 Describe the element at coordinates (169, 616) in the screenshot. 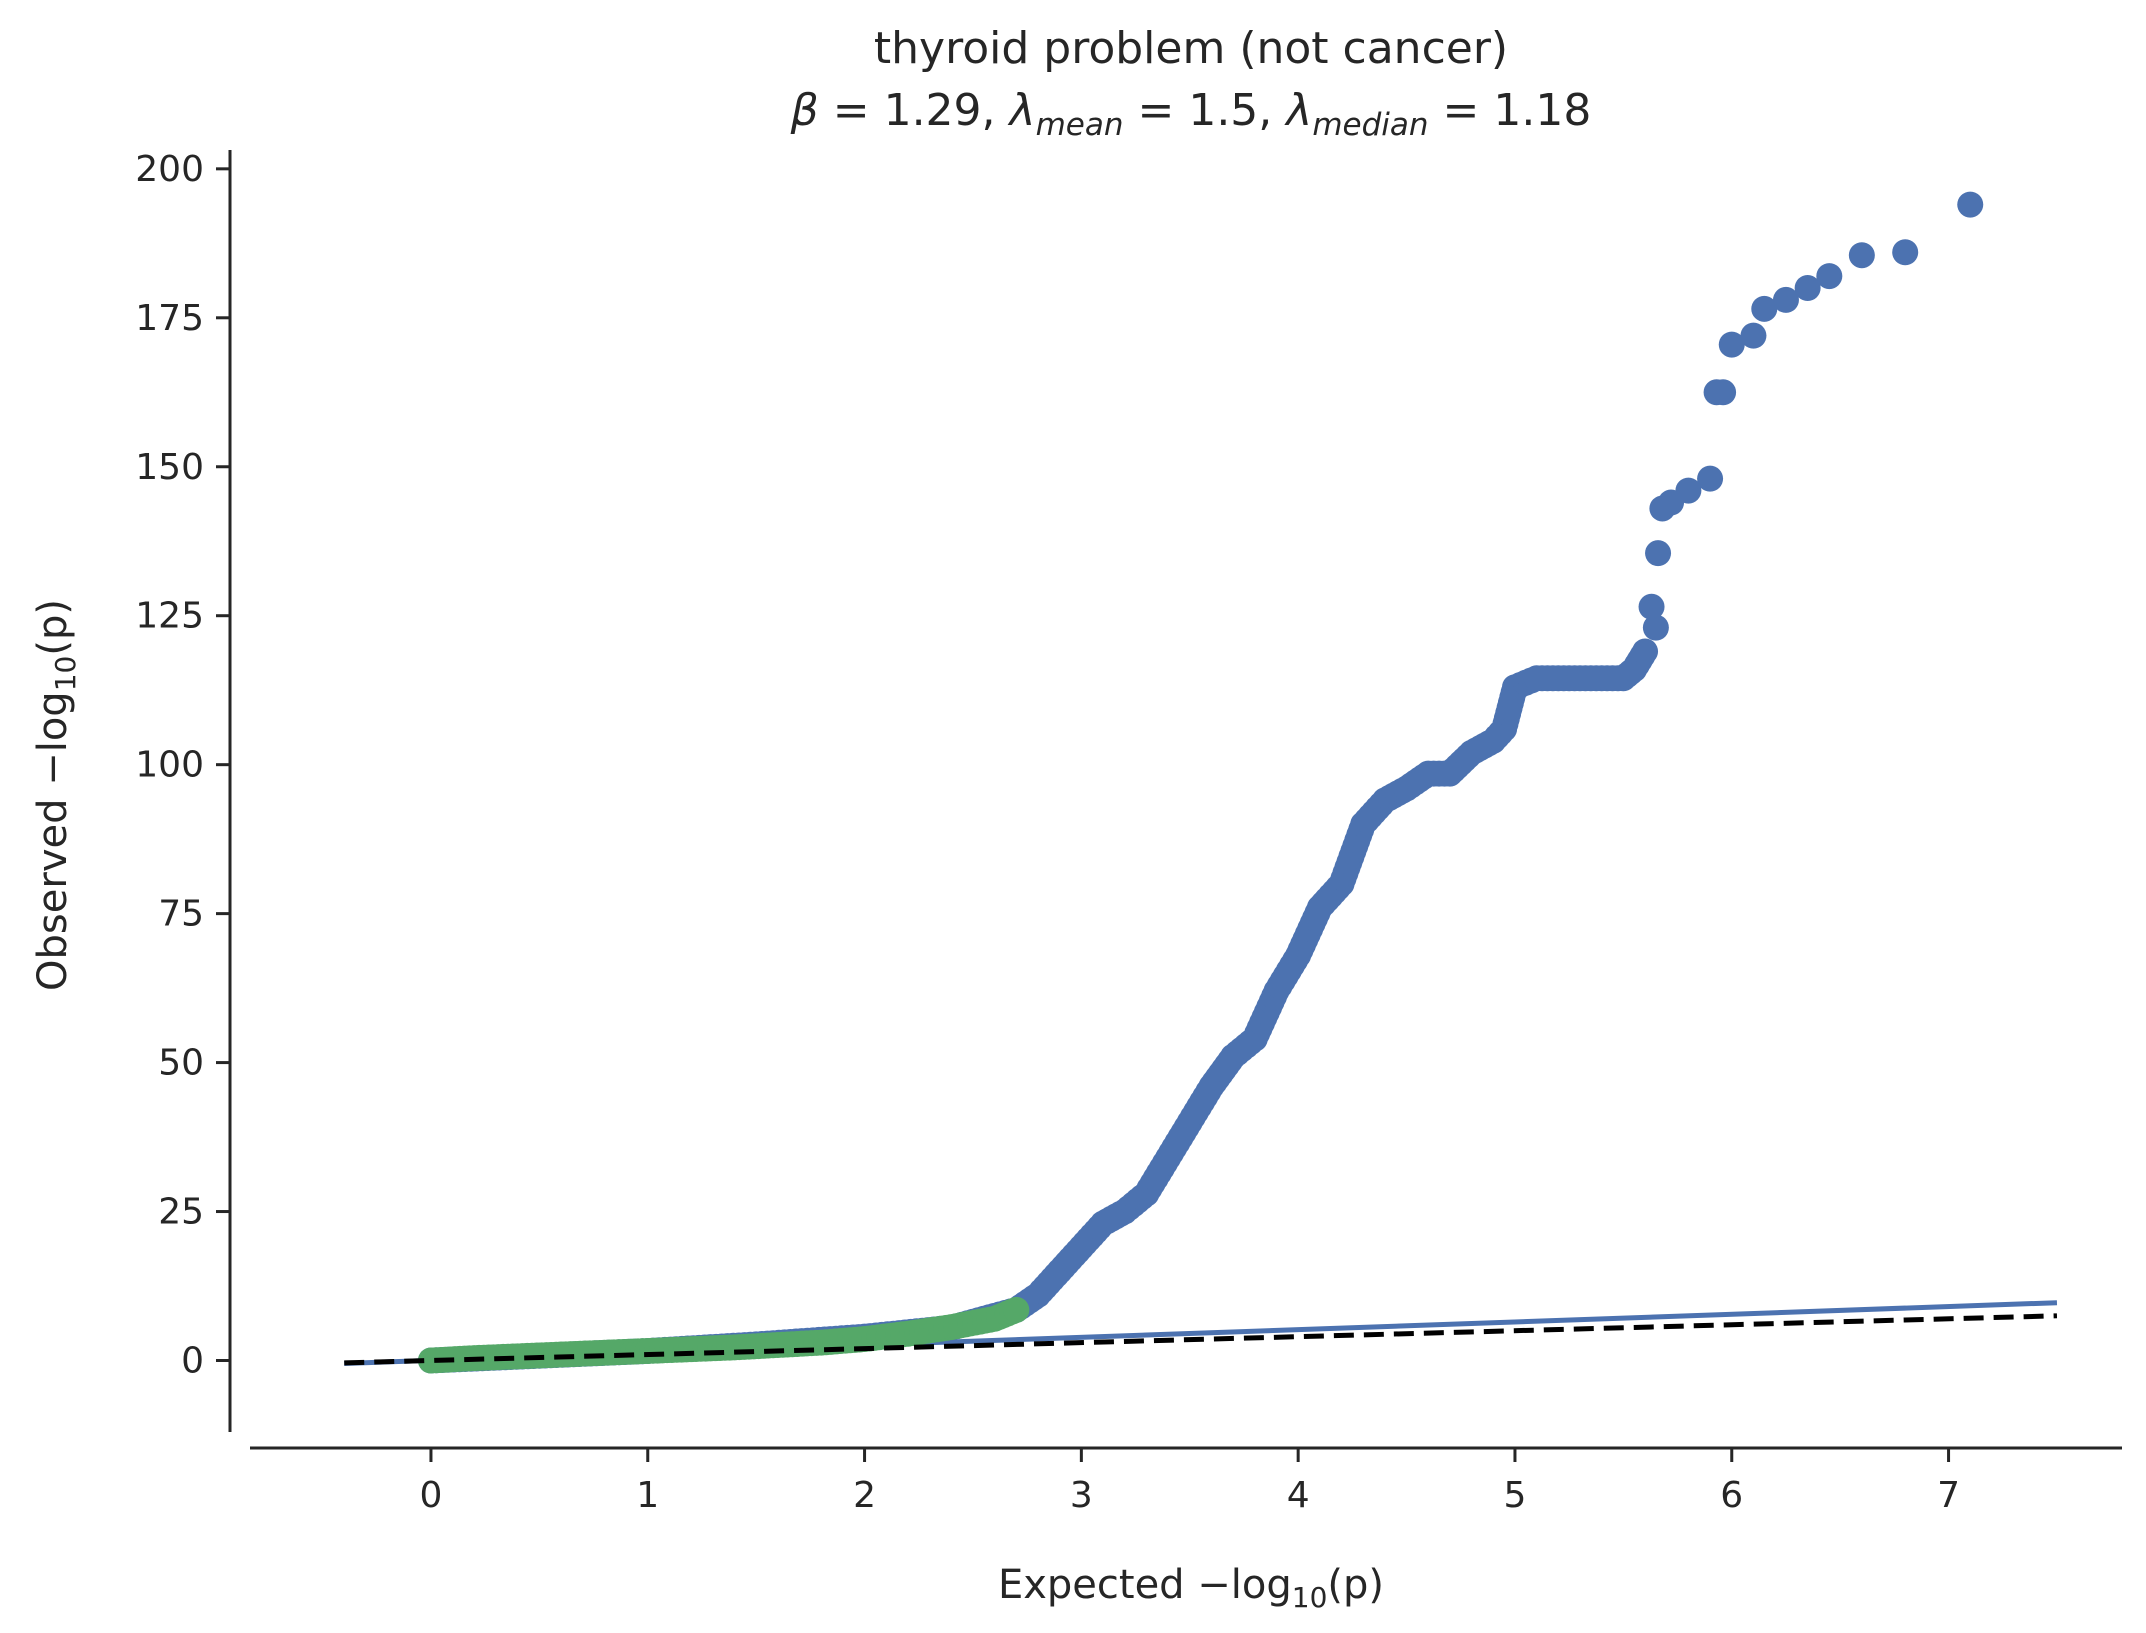

I see `y-tick-label: 125` at that location.